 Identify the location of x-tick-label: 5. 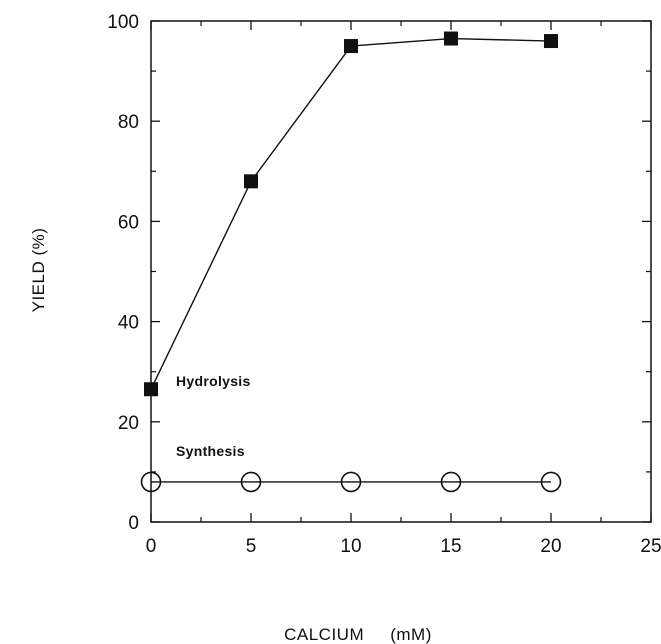
(251, 546).